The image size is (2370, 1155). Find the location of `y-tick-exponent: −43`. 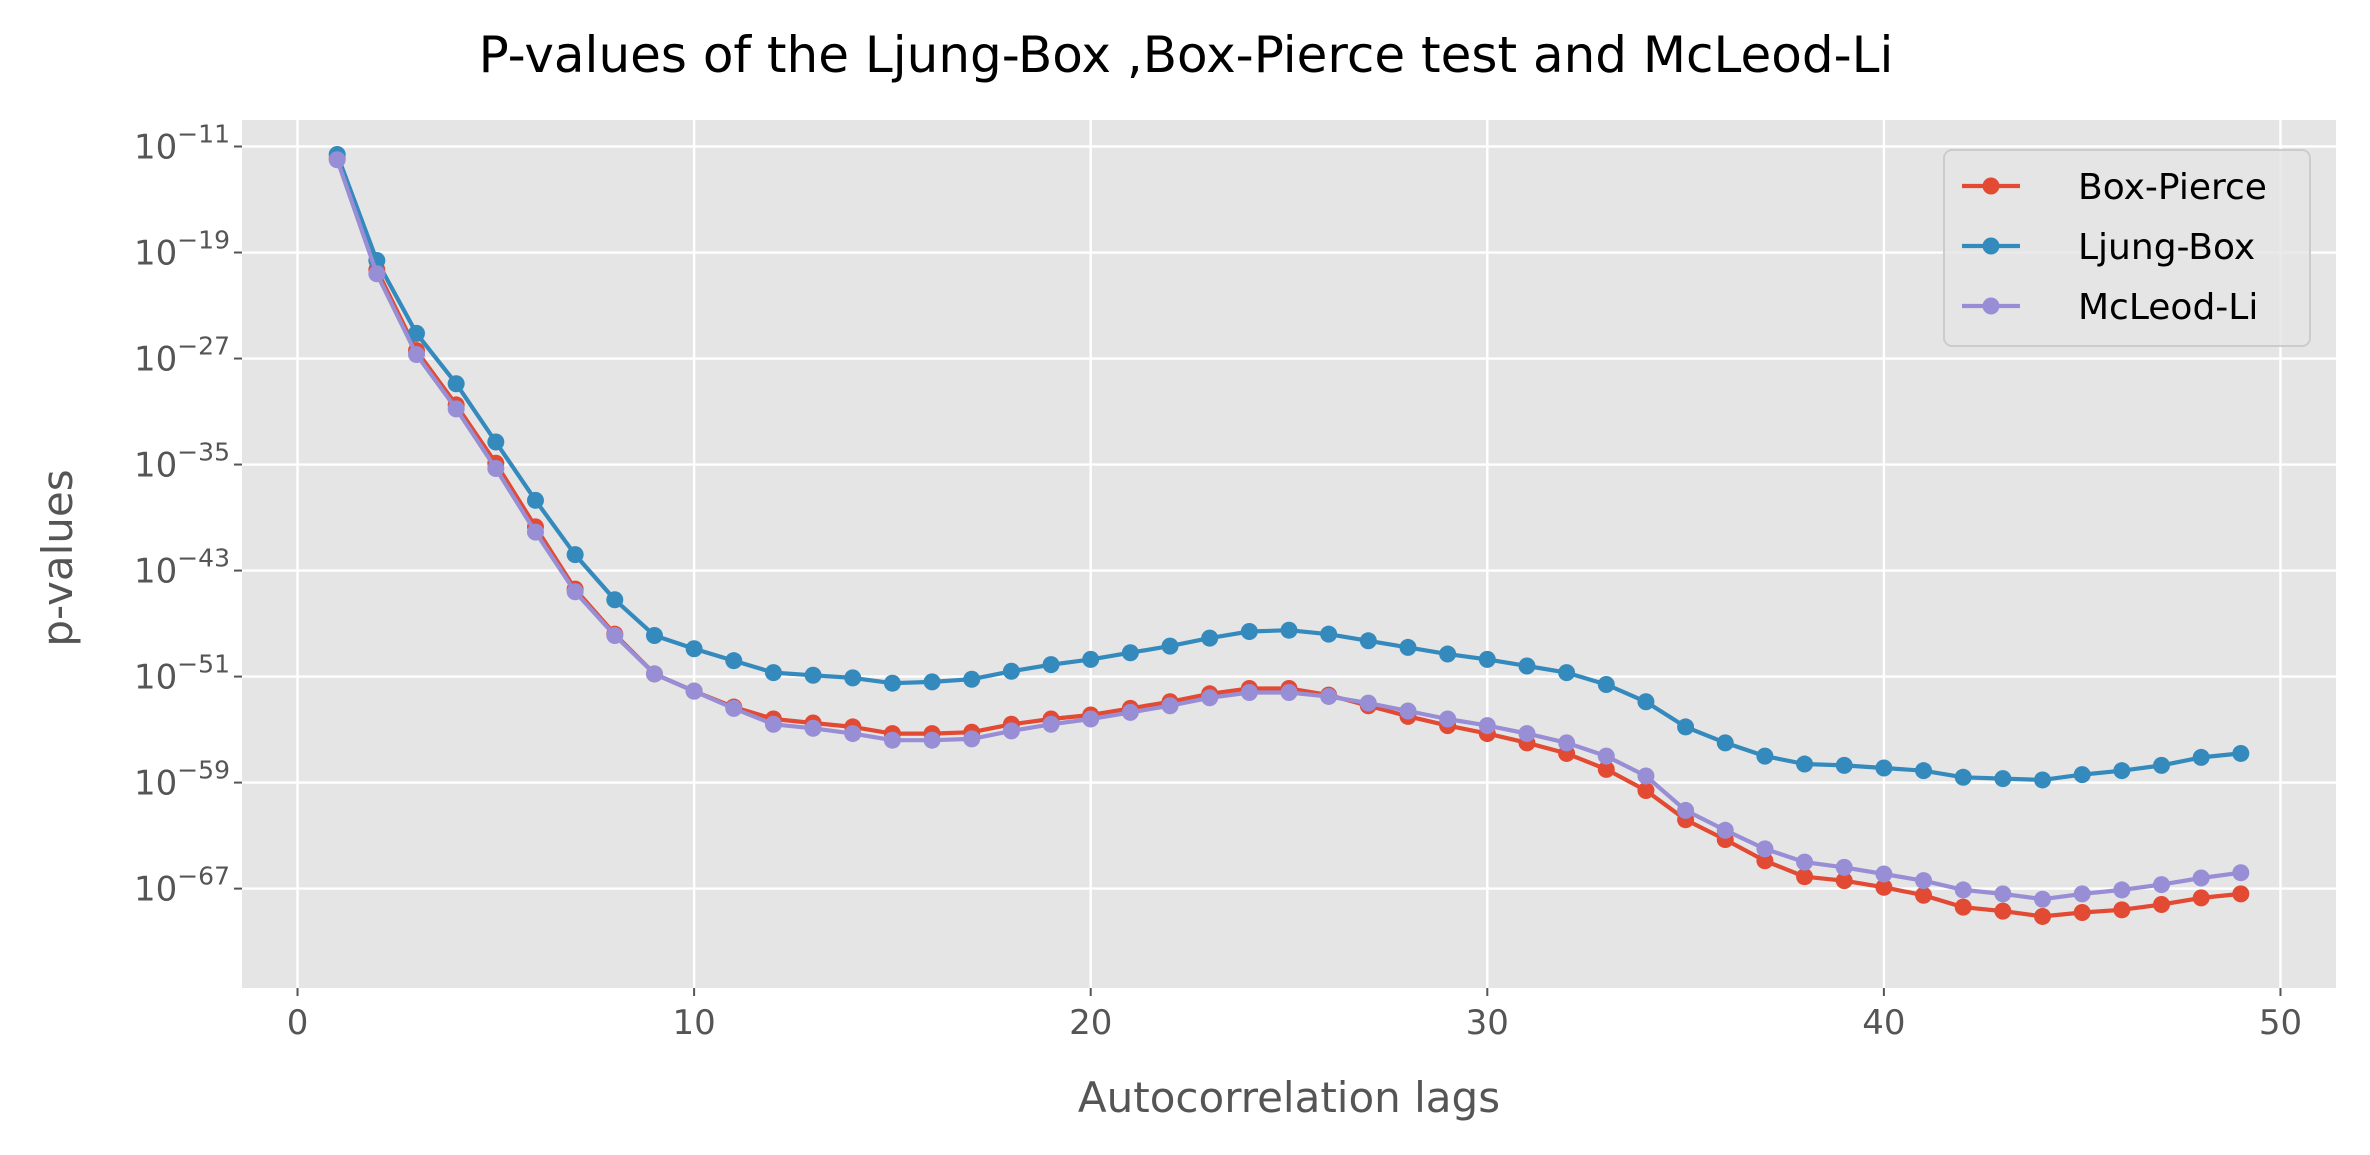

y-tick-exponent: −43 is located at coordinates (203, 558).